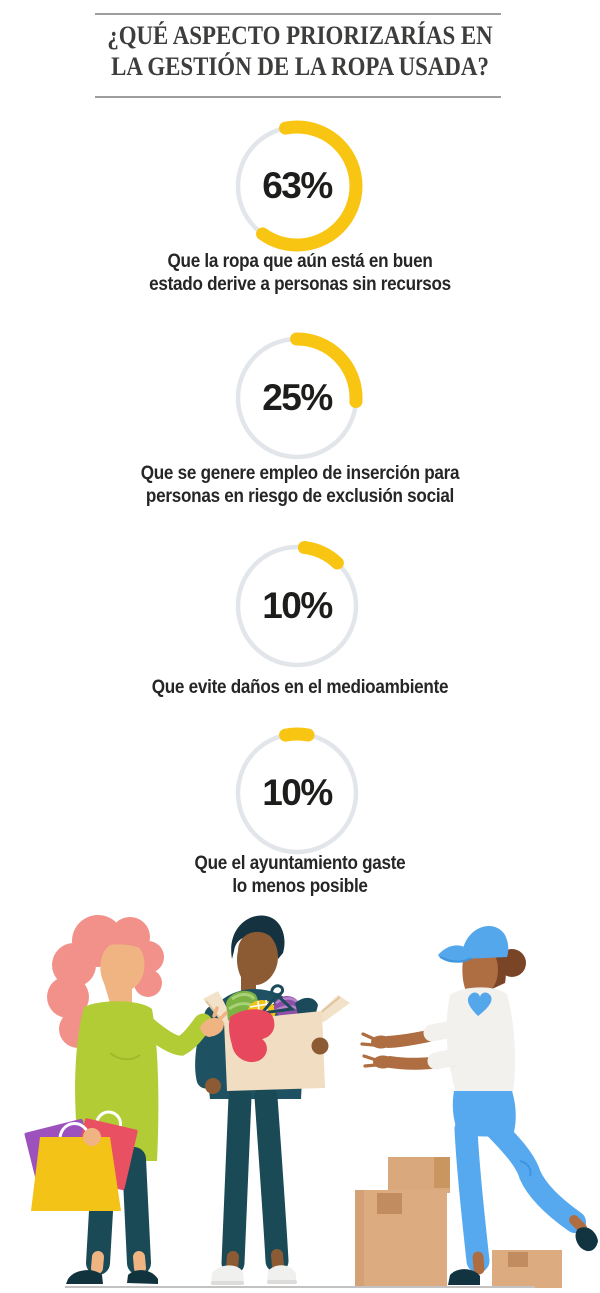  What do you see at coordinates (258, 937) in the screenshot?
I see `hair` at bounding box center [258, 937].